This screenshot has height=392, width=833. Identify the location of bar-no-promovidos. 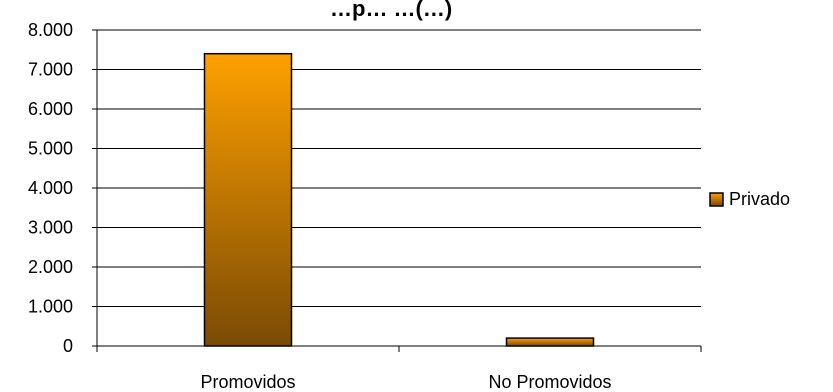
(550, 342).